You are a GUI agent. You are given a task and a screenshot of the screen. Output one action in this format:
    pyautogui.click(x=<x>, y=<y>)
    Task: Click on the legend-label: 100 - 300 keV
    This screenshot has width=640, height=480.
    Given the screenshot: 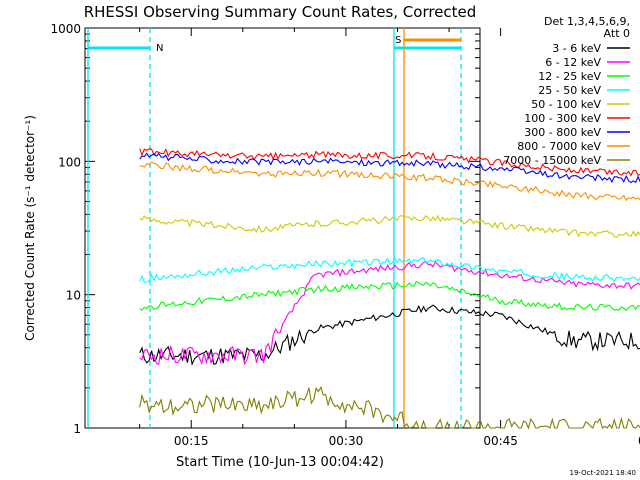 What is the action you would take?
    pyautogui.click(x=562, y=118)
    